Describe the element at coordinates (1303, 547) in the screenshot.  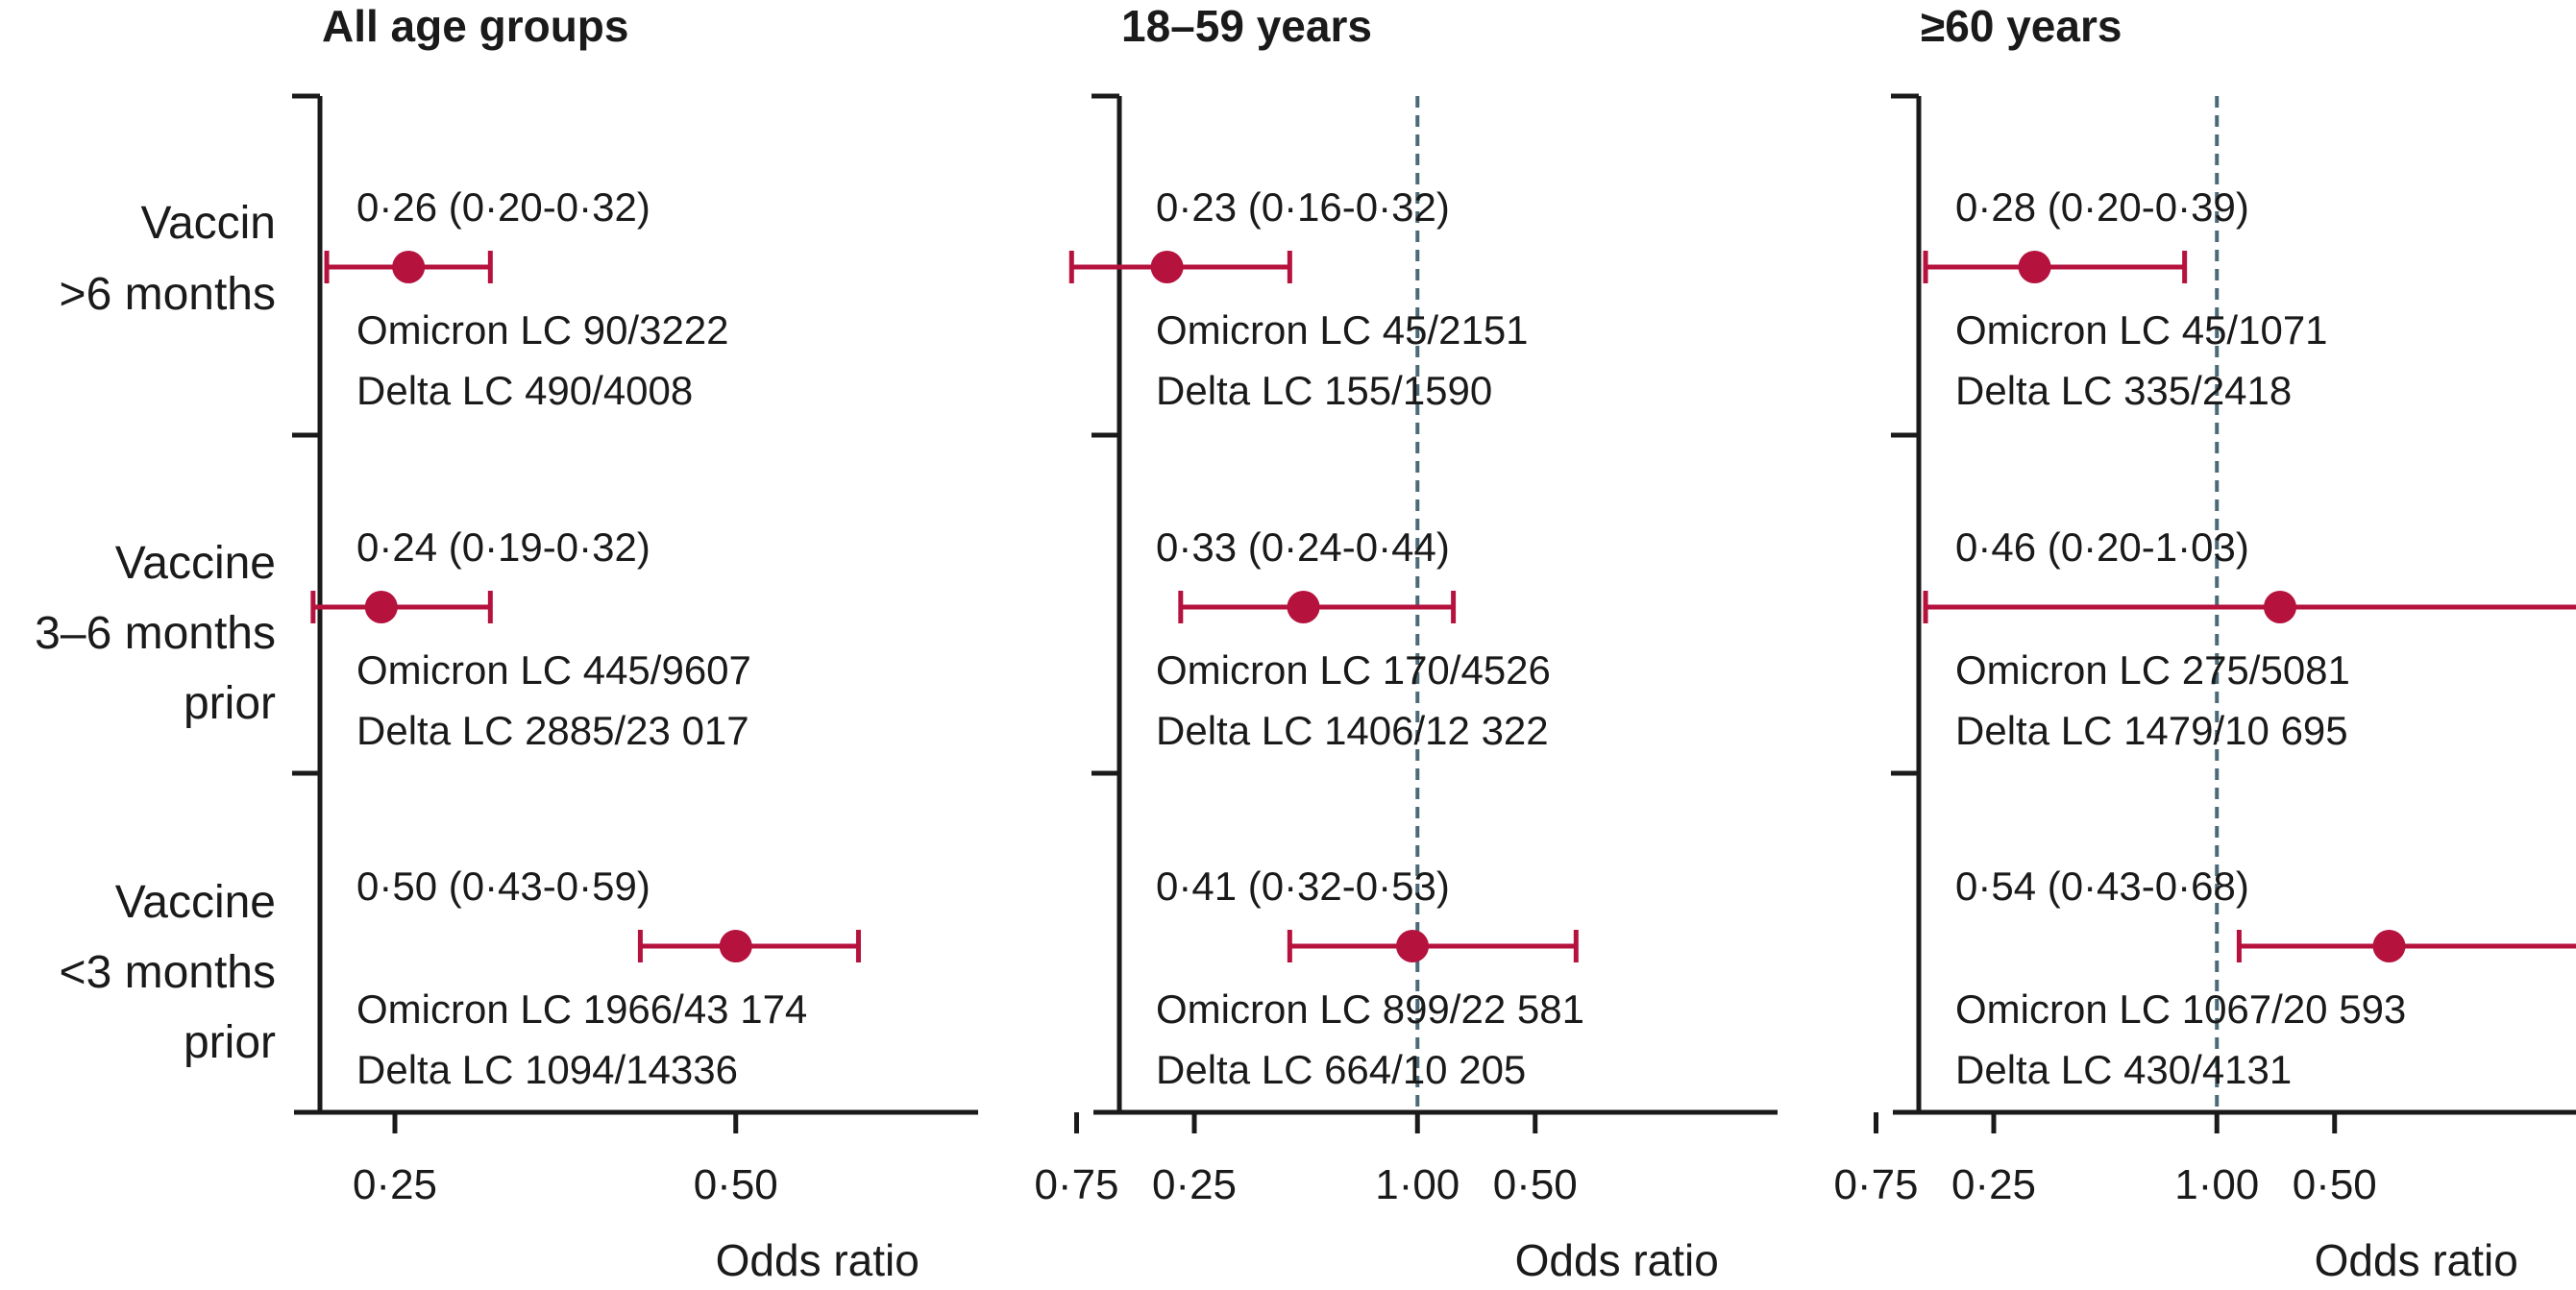
I see `estimate-label: 0·33 (0·24-0·44)` at that location.